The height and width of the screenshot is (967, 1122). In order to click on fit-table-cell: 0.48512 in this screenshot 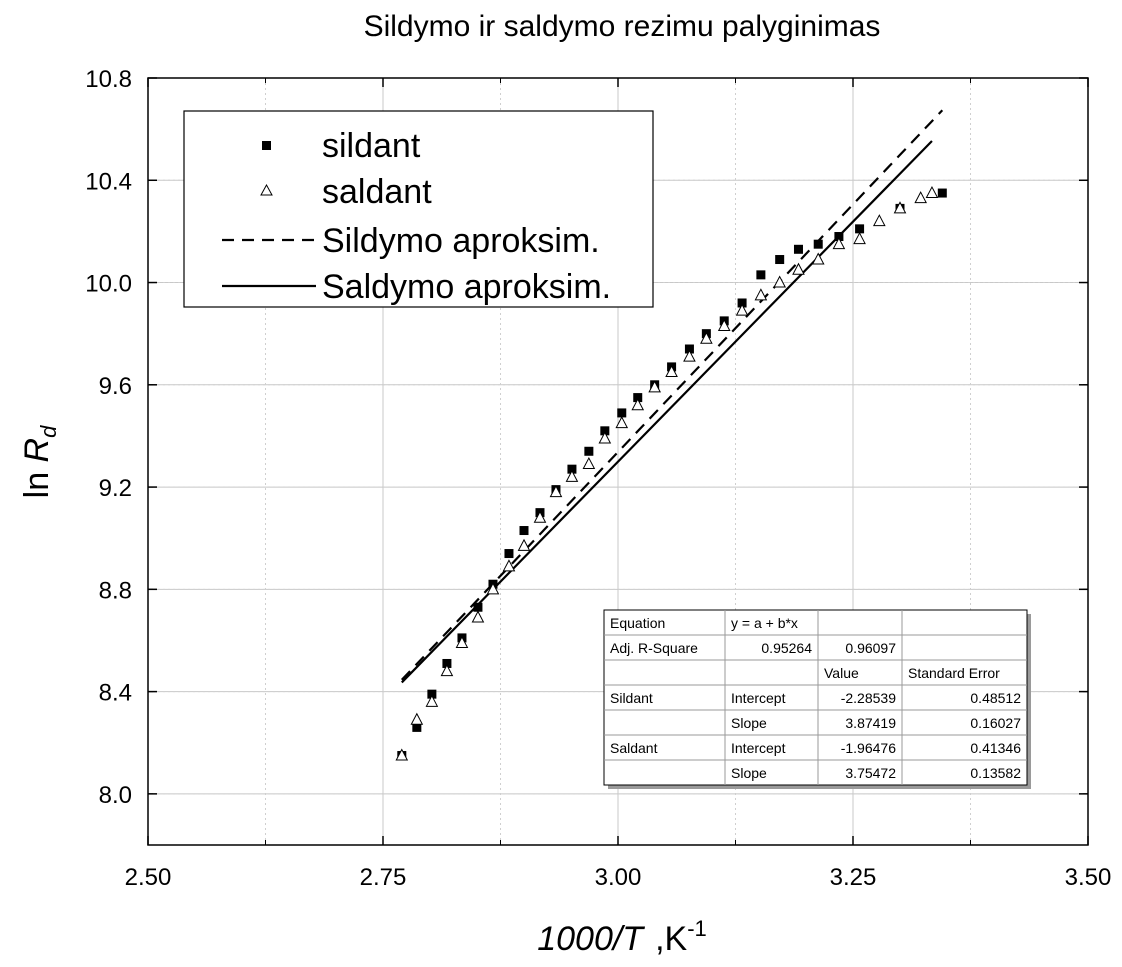, I will do `click(995, 698)`.